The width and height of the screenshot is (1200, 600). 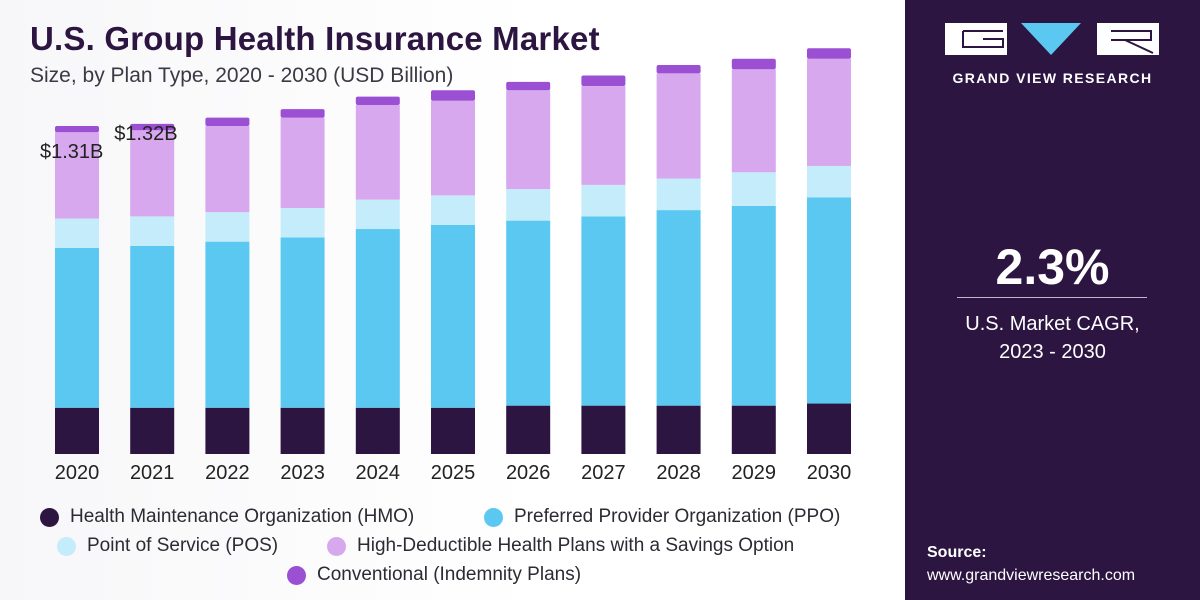 I want to click on cagr-label: U.S. Market CAGR, 2023 - 2030, so click(x=1052, y=338).